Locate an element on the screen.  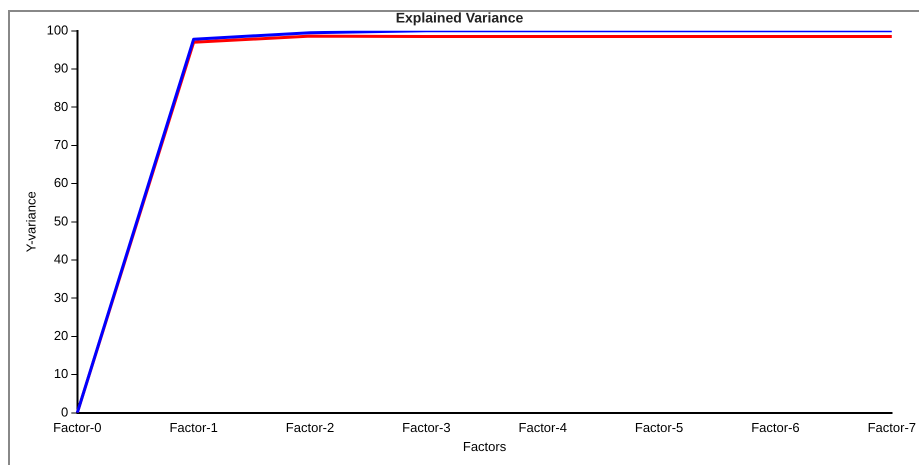
x-tick-label: Factor-4 is located at coordinates (542, 428).